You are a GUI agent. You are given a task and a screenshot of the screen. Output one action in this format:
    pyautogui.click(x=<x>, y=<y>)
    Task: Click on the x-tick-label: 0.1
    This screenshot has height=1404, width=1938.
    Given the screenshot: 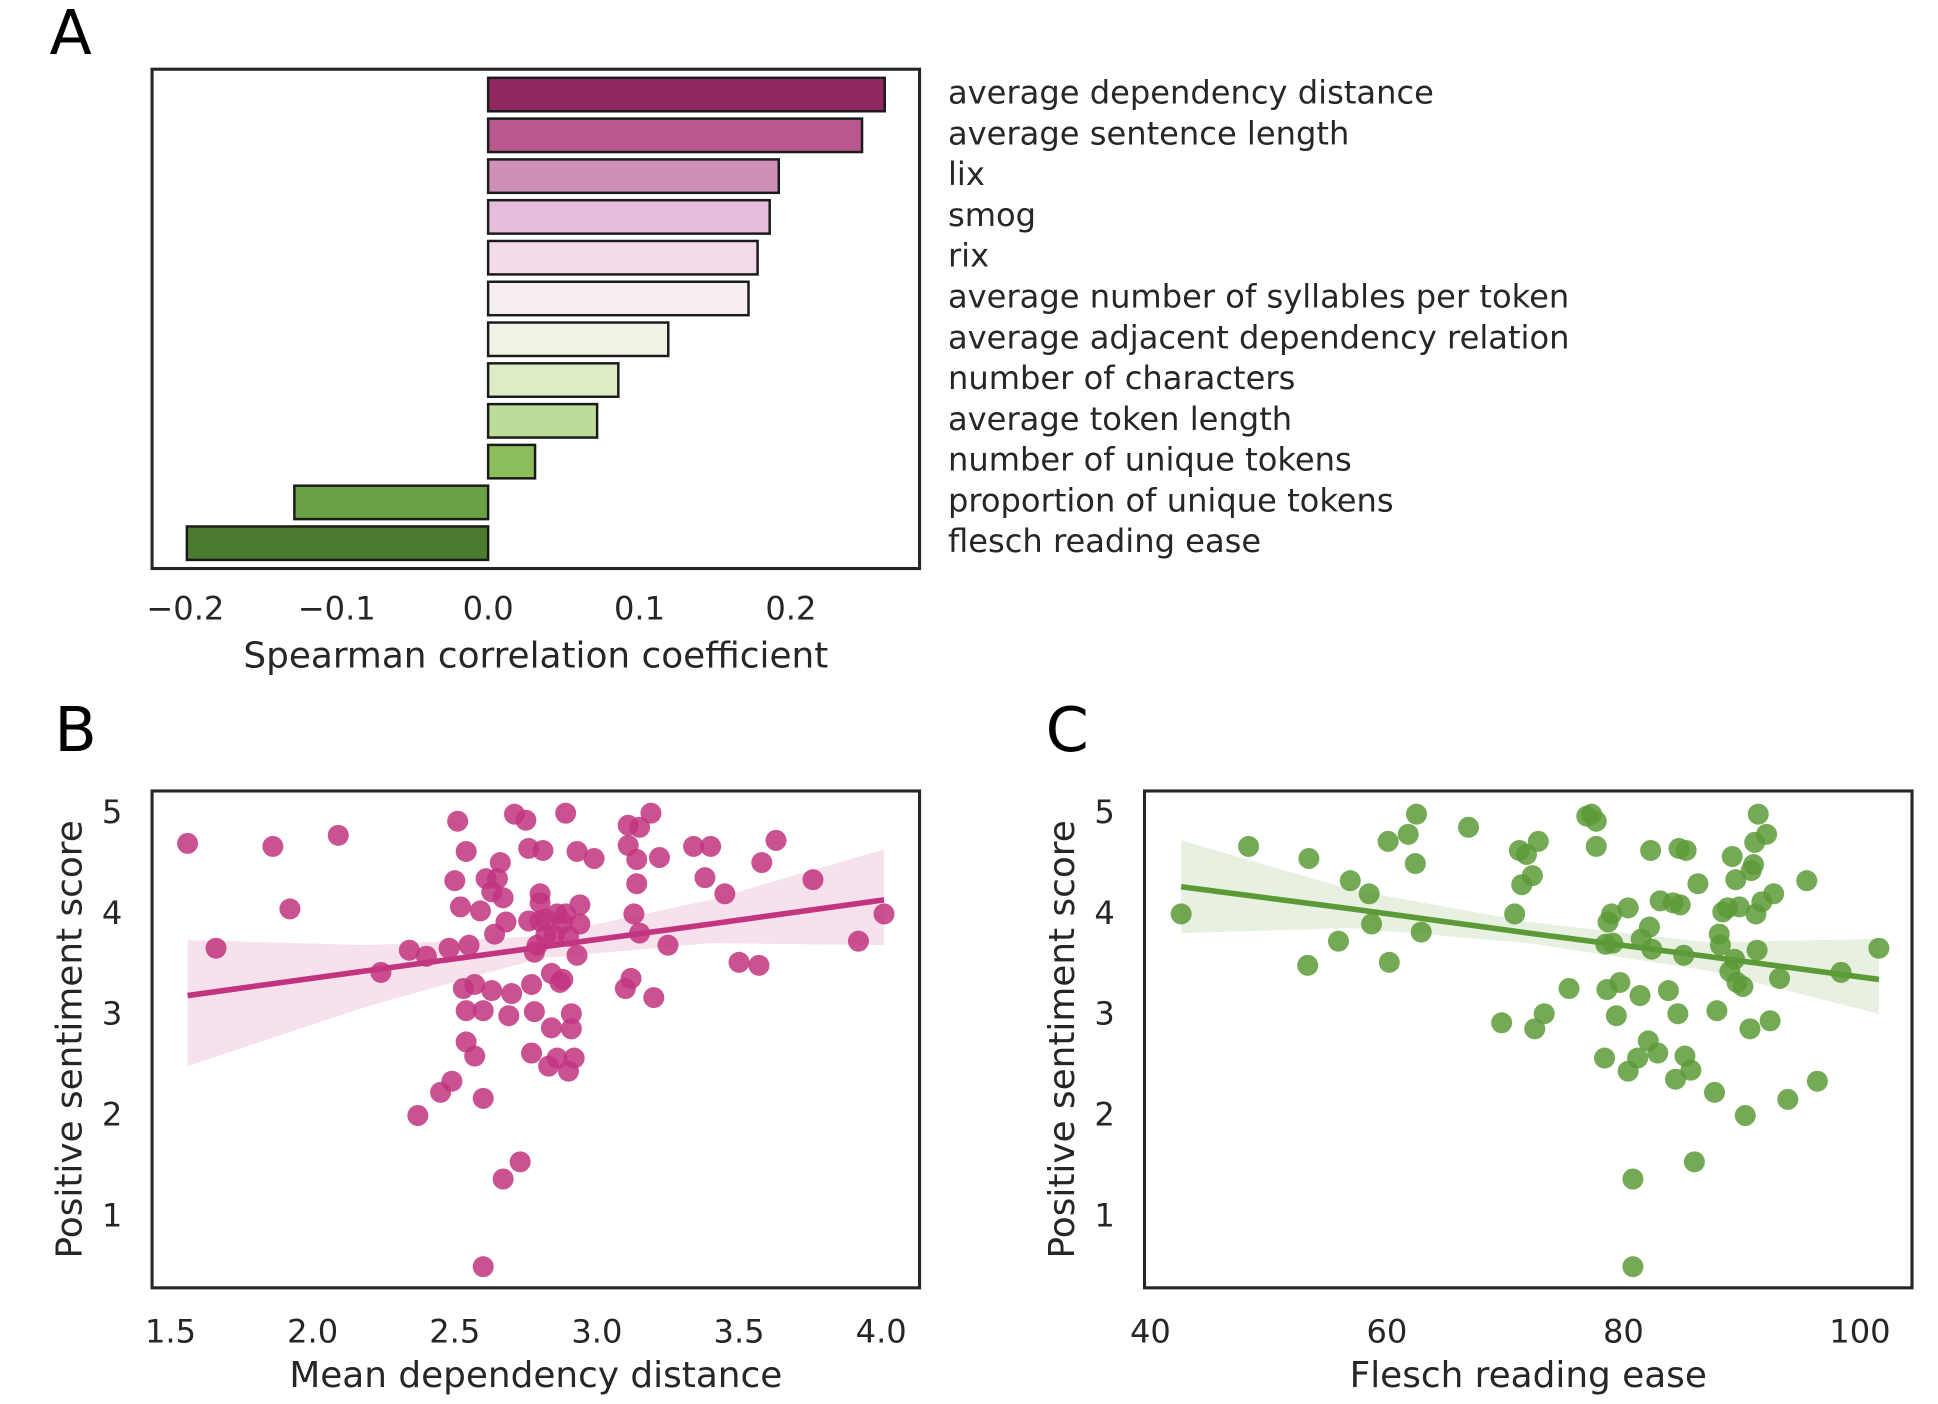 What is the action you would take?
    pyautogui.click(x=639, y=609)
    